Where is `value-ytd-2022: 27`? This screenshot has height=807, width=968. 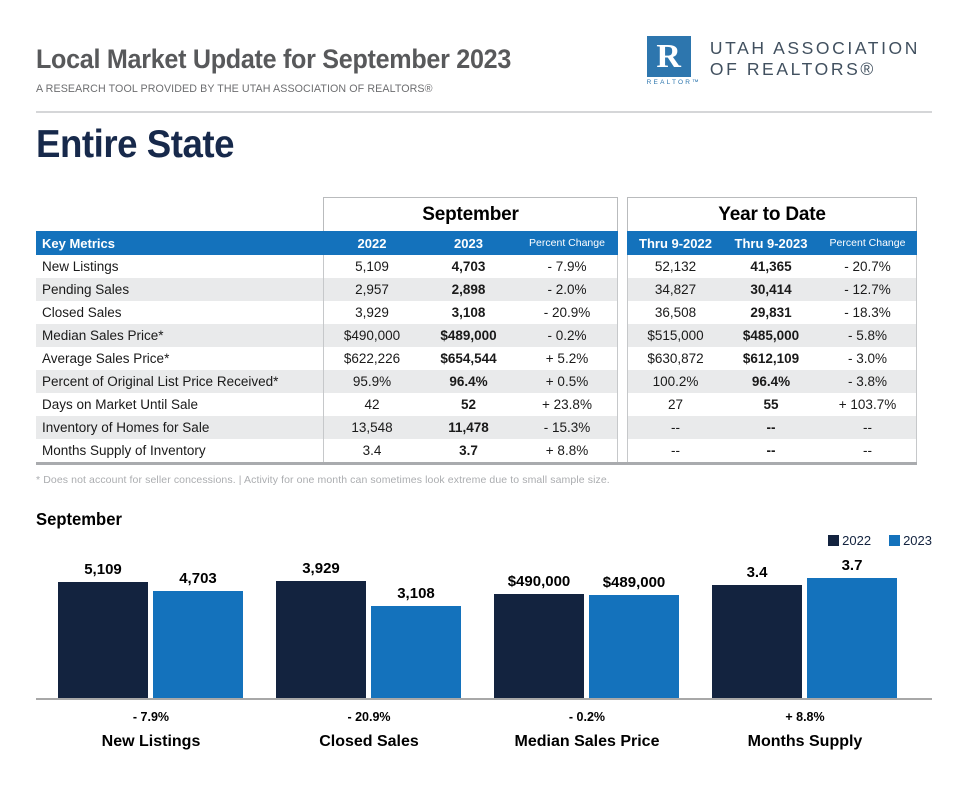
value-ytd-2022: 27 is located at coordinates (675, 404).